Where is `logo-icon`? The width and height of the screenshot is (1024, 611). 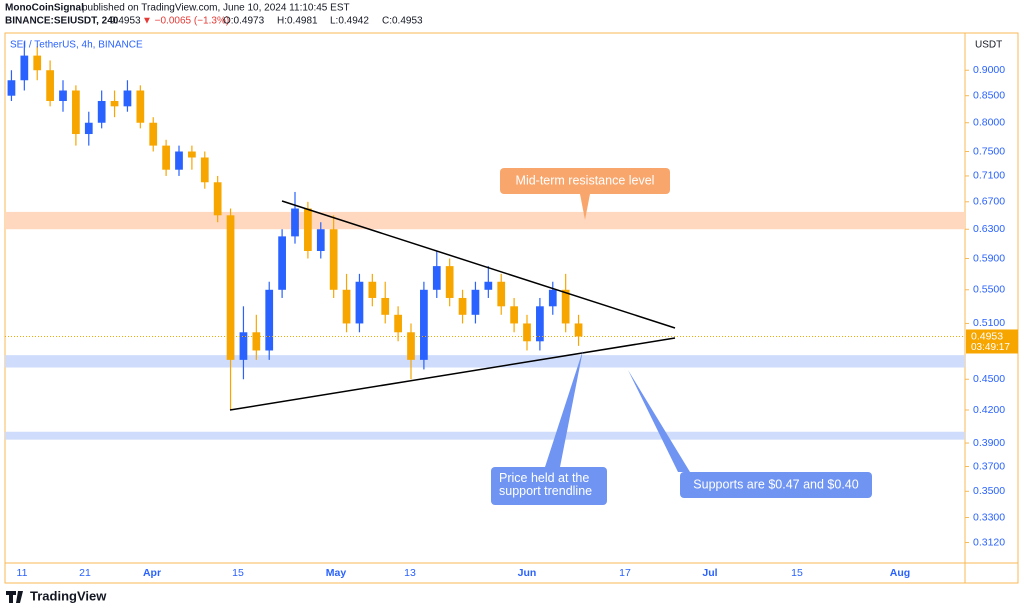
logo-icon is located at coordinates (14, 597).